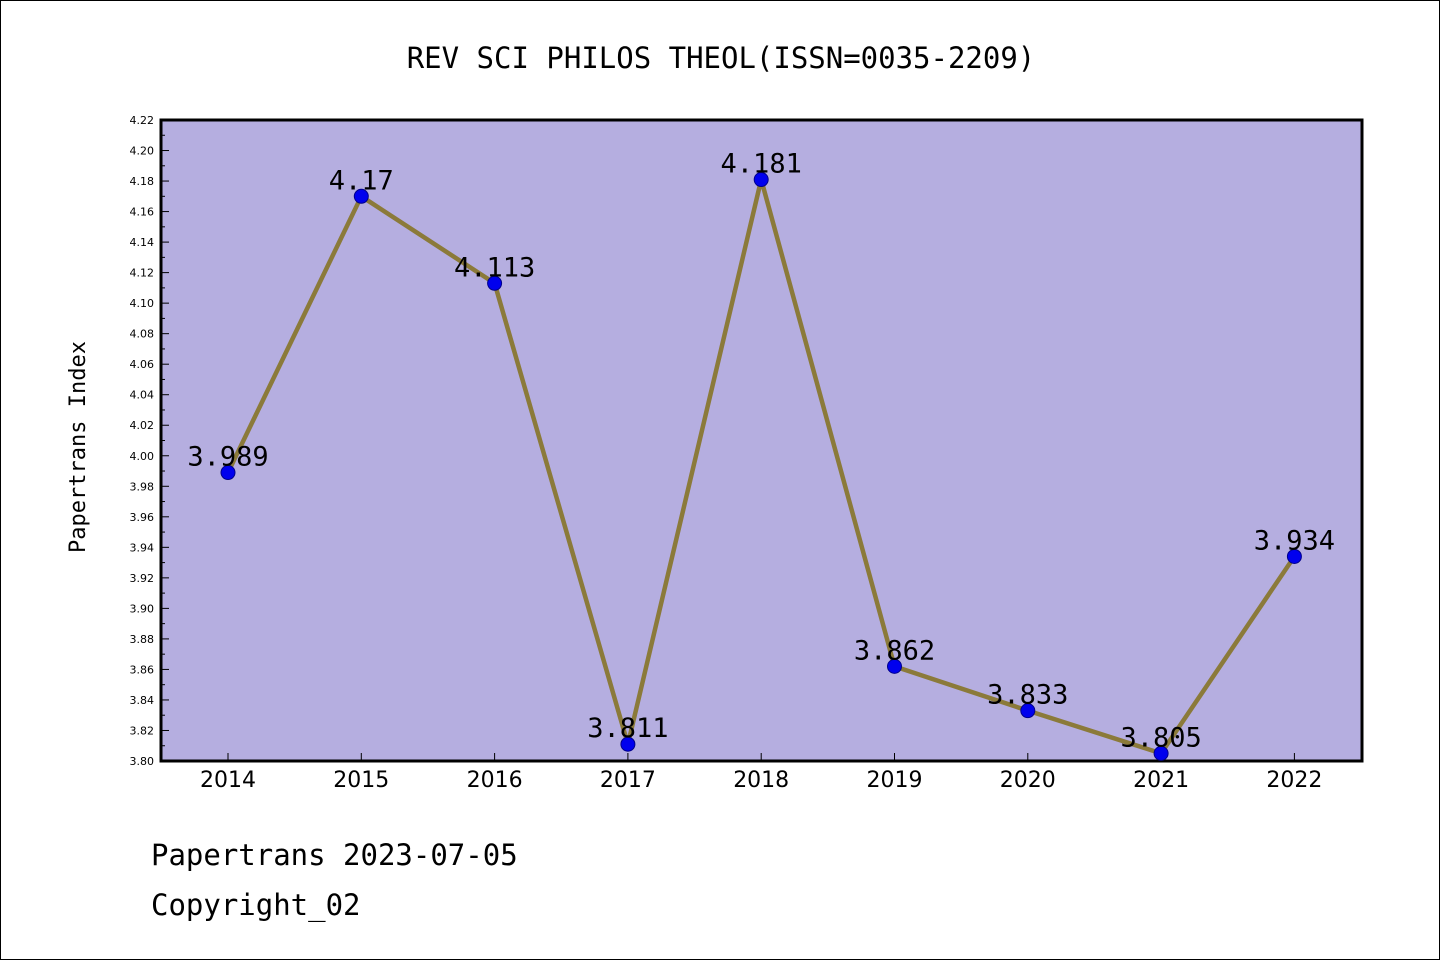 The height and width of the screenshot is (964, 1440). Describe the element at coordinates (142, 639) in the screenshot. I see `y-tick-label: 3.88` at that location.